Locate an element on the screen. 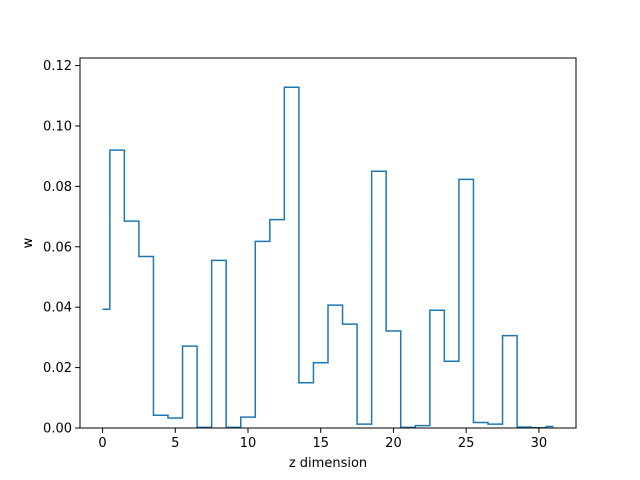  y-tick-label: 0.06 is located at coordinates (57, 247).